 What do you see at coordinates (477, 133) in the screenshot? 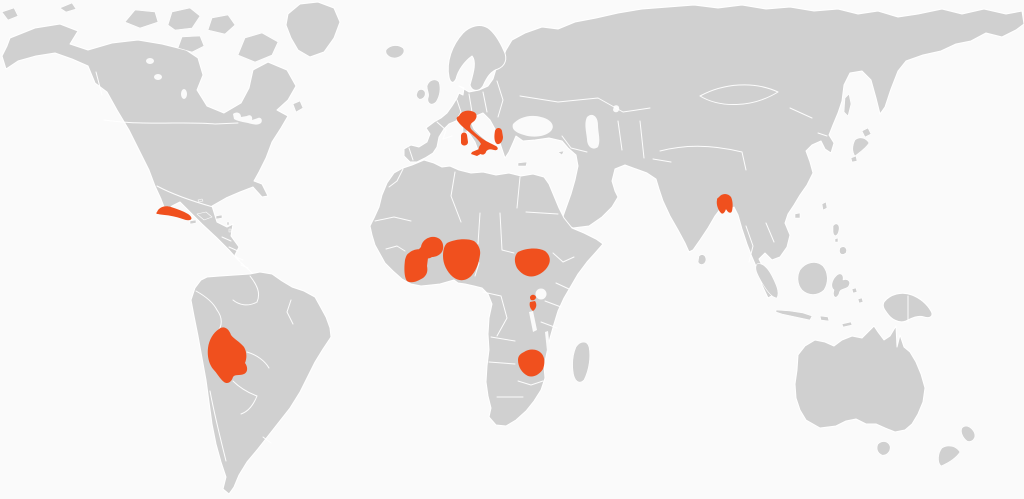
I see `country-italy: Italy` at bounding box center [477, 133].